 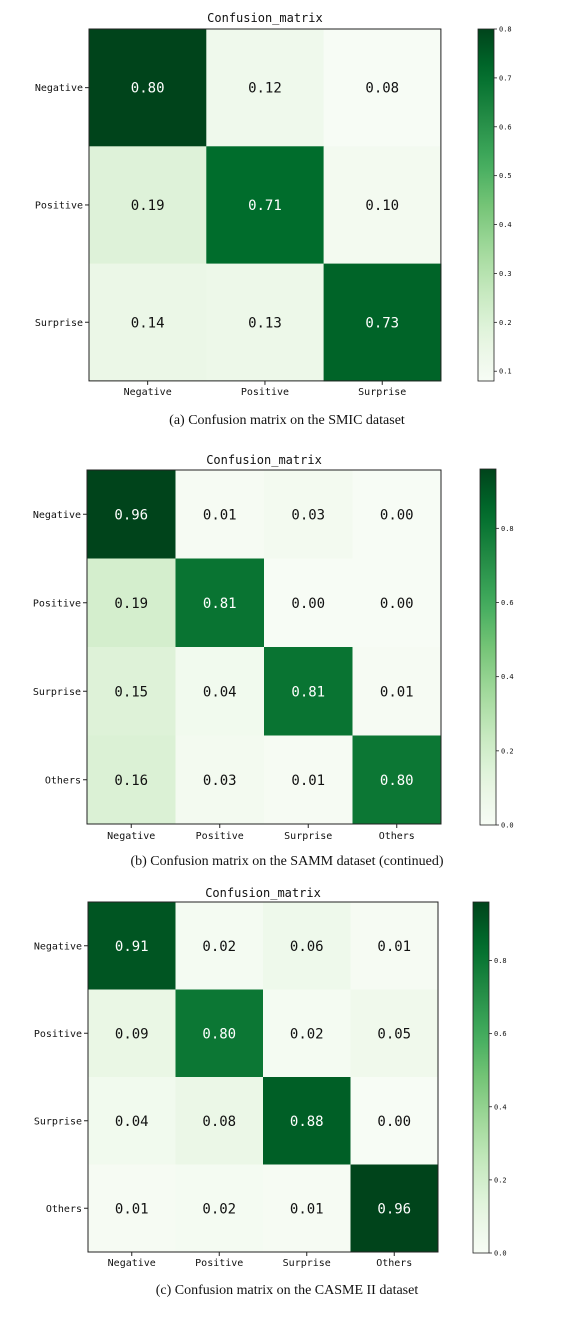 What do you see at coordinates (507, 529) in the screenshot?
I see `colorbar-tick-label: 0.8` at bounding box center [507, 529].